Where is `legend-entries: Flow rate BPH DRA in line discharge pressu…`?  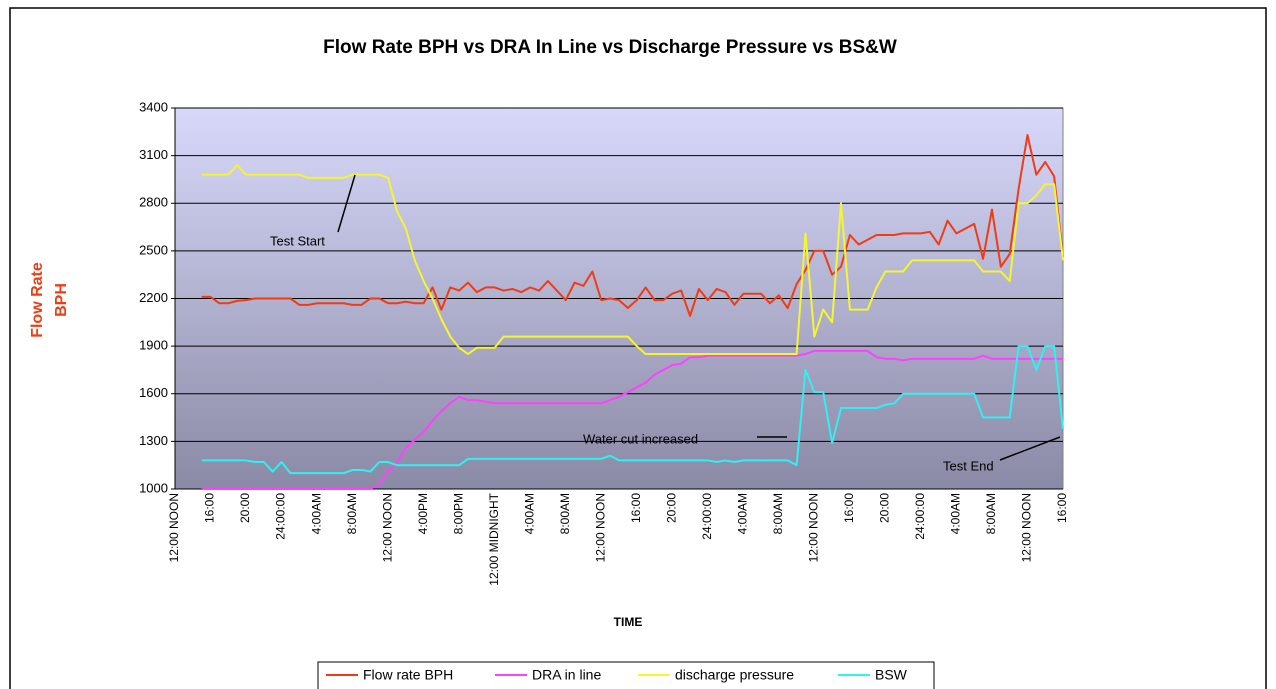 legend-entries: Flow rate BPH DRA in line discharge pressu… is located at coordinates (617, 675).